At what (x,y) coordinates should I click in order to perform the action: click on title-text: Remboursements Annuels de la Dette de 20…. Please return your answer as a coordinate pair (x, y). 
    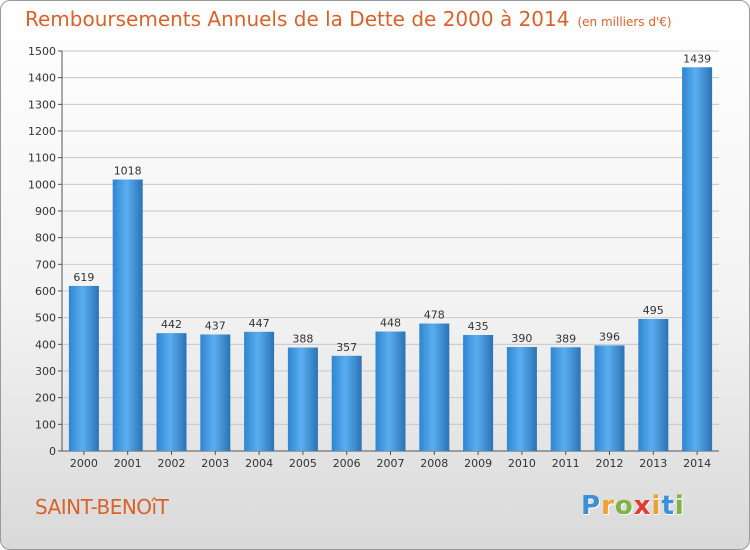
    Looking at the image, I should click on (297, 19).